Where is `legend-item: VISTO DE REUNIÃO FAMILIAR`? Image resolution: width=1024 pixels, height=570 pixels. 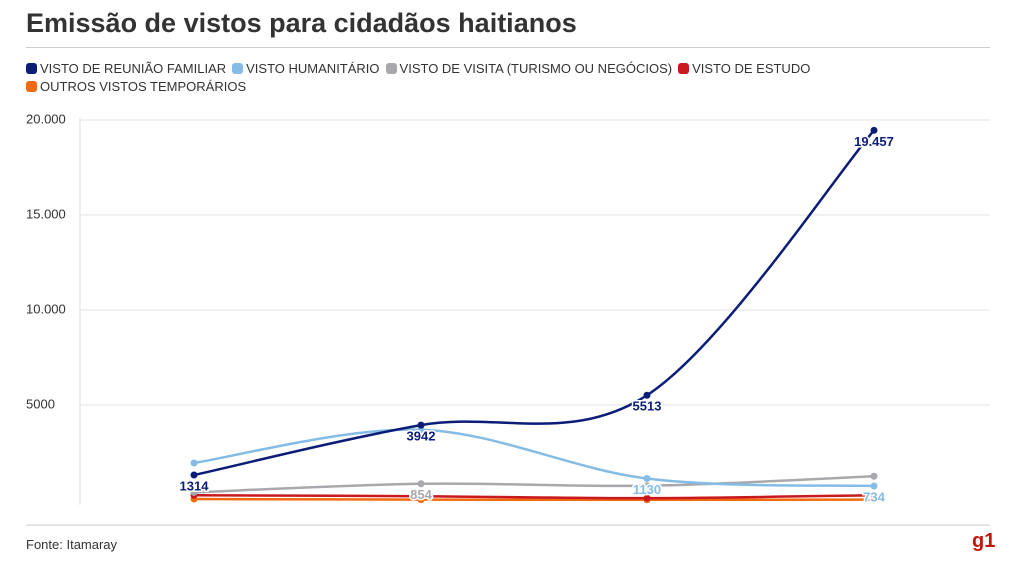 legend-item: VISTO DE REUNIÃO FAMILIAR is located at coordinates (126, 68).